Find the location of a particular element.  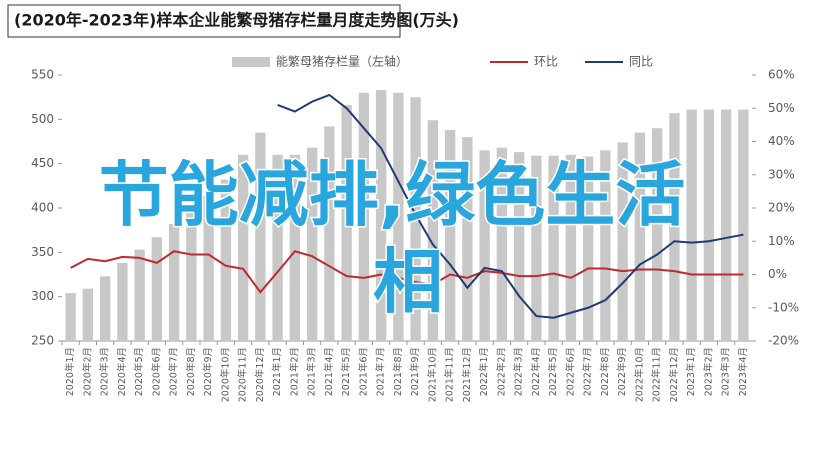

x-tick-label: 2022年11月 is located at coordinates (657, 374).